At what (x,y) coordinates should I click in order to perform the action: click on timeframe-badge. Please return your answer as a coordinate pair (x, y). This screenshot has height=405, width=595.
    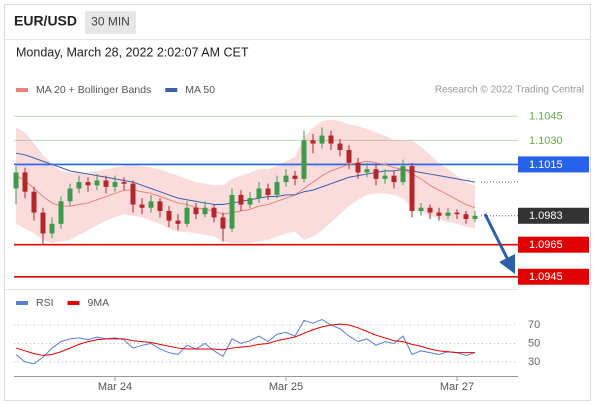
    Looking at the image, I should click on (110, 22).